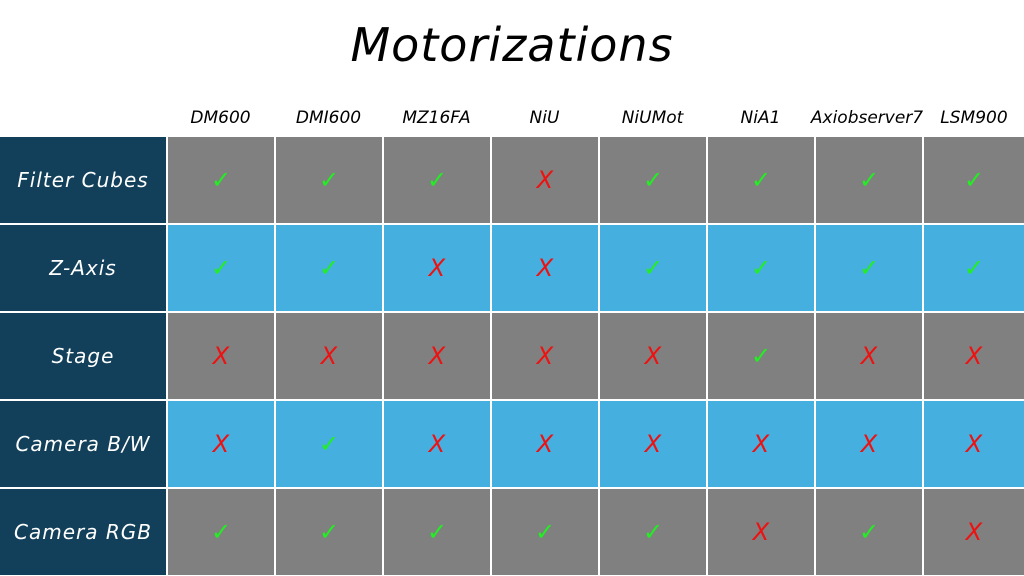  What do you see at coordinates (760, 118) in the screenshot?
I see `column-header: NiA1` at bounding box center [760, 118].